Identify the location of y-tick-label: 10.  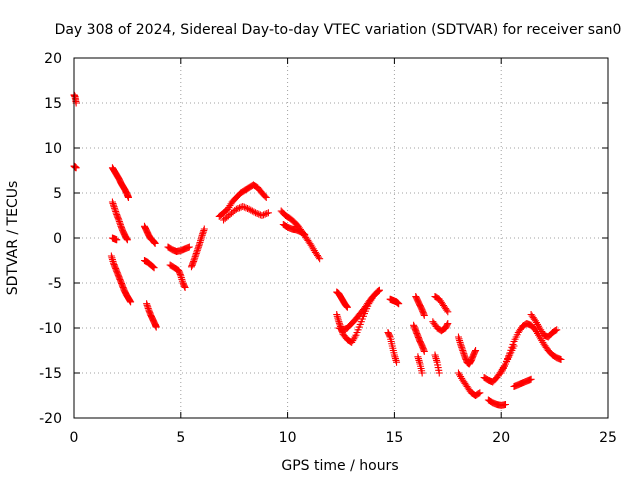
(53, 149).